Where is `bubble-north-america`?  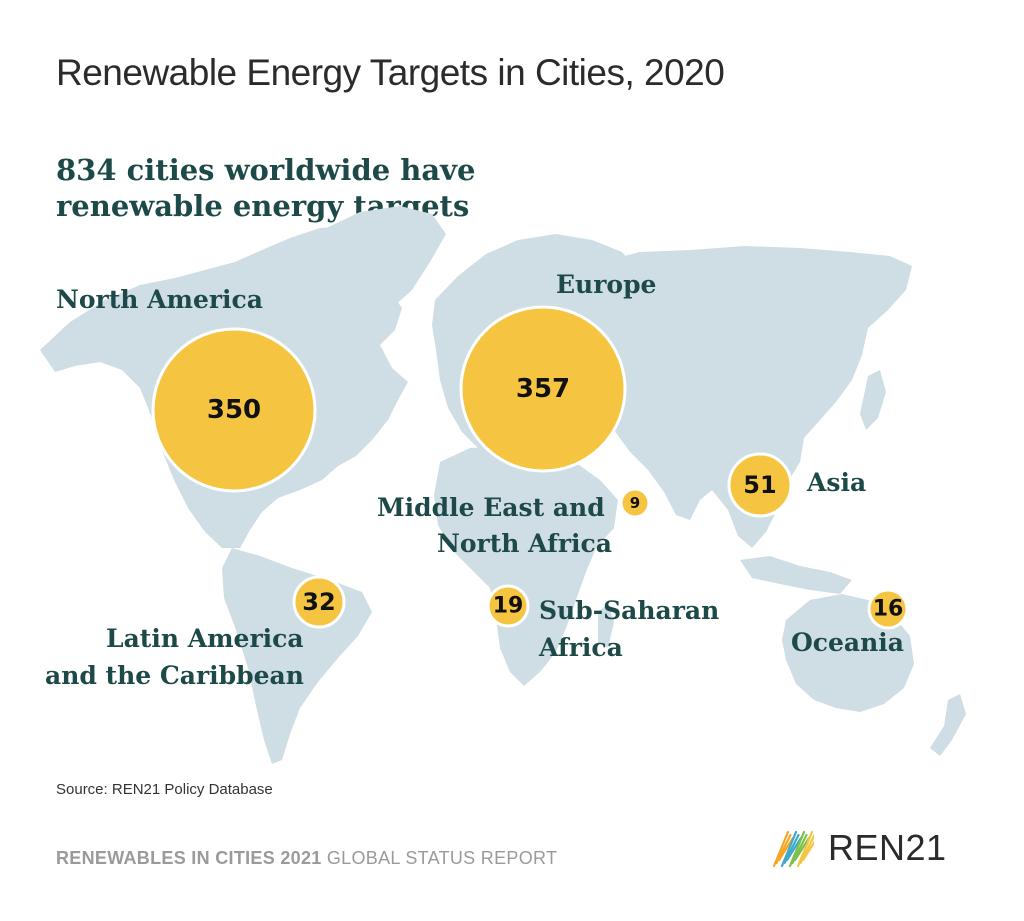
bubble-north-america is located at coordinates (234, 410).